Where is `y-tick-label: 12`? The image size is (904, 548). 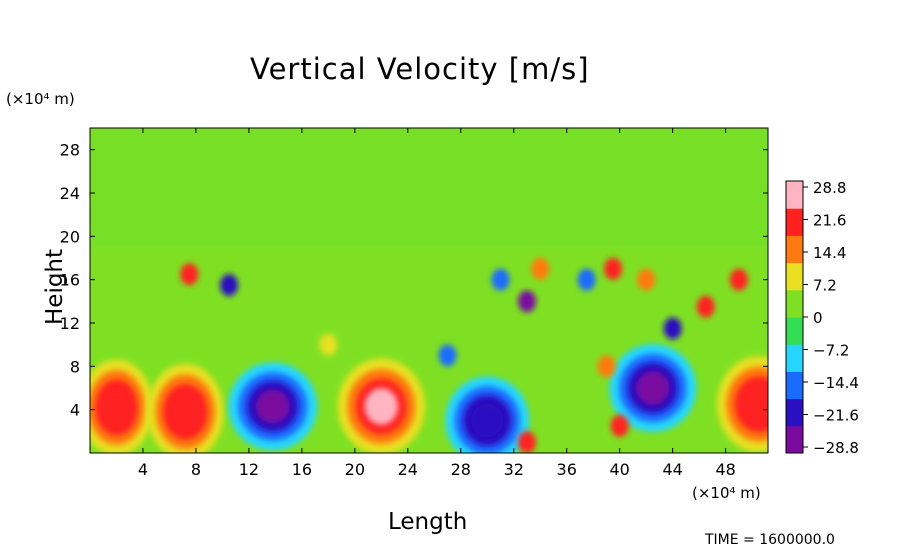
y-tick-label: 12 is located at coordinates (70, 323).